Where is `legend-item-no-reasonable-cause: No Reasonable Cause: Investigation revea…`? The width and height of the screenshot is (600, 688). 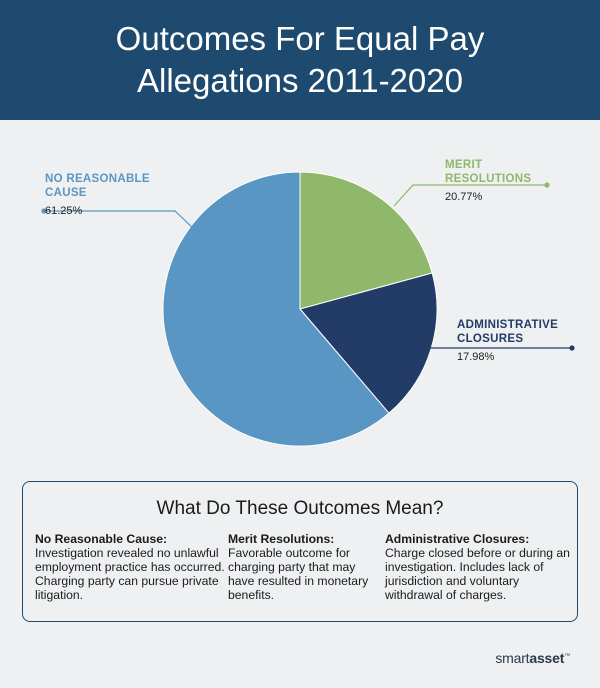
legend-item-no-reasonable-cause: No Reasonable Cause: Investigation revea… is located at coordinates (131, 567).